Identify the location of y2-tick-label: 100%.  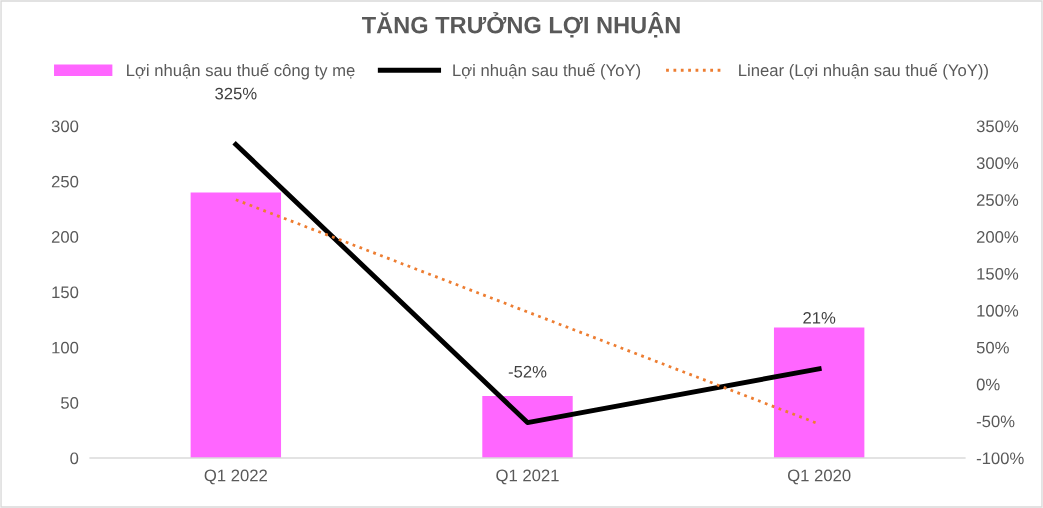
(998, 310).